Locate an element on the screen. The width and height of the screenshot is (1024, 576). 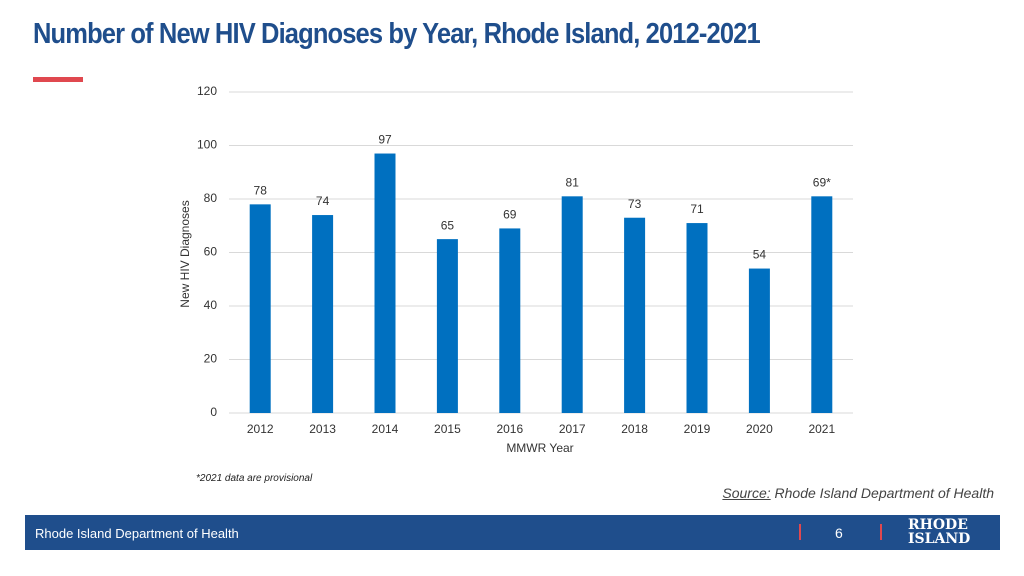
source-text: Rhode Island Department of Health is located at coordinates (884, 493).